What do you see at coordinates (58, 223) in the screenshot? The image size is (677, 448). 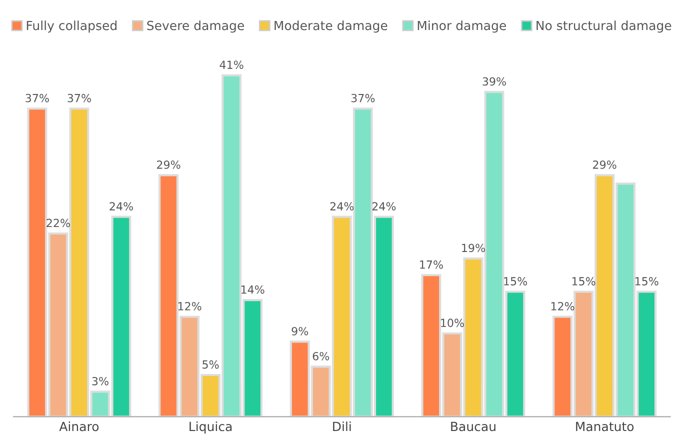 I see `data-label: 22%` at bounding box center [58, 223].